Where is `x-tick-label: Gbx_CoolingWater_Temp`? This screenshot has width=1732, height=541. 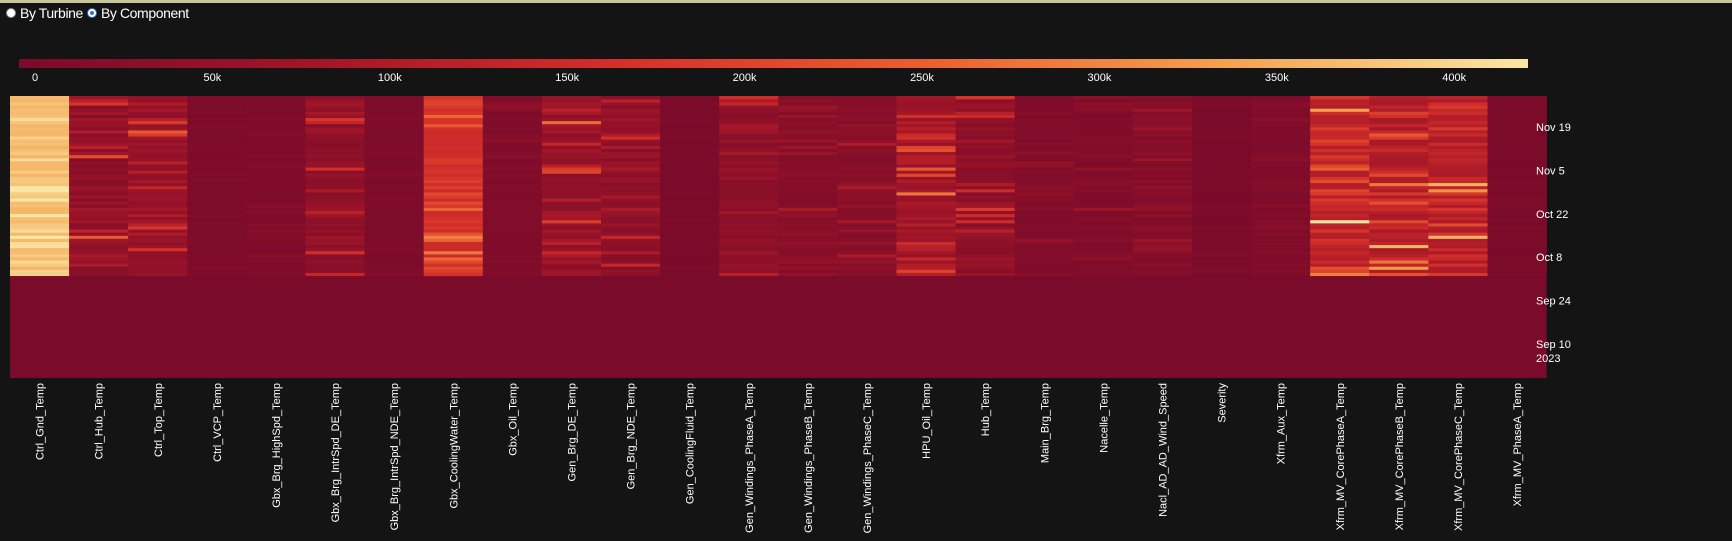
x-tick-label: Gbx_CoolingWater_Temp is located at coordinates (454, 446).